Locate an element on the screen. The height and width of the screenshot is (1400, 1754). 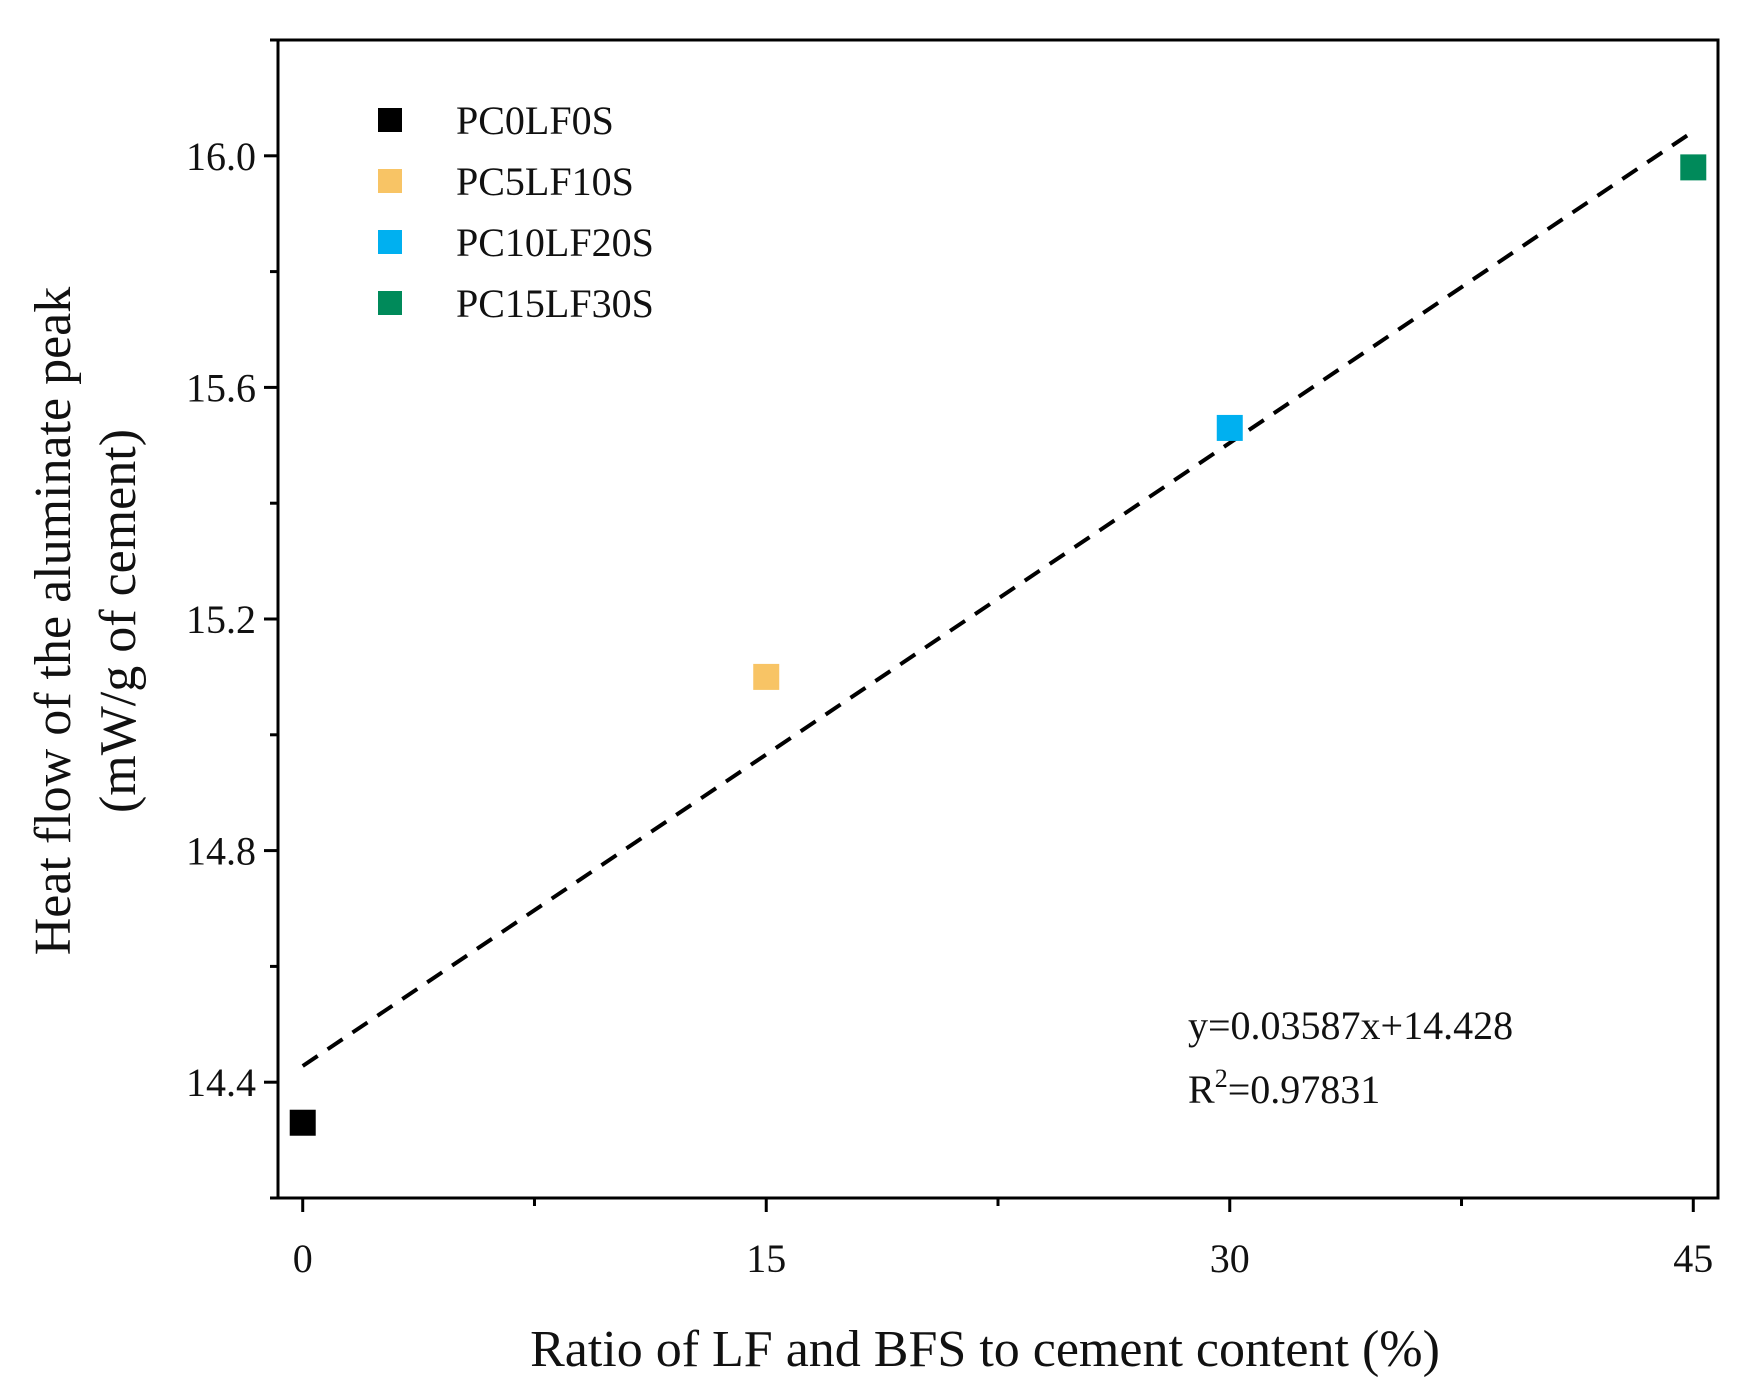
r-squared: R2=0.97831 is located at coordinates (1284, 1088).